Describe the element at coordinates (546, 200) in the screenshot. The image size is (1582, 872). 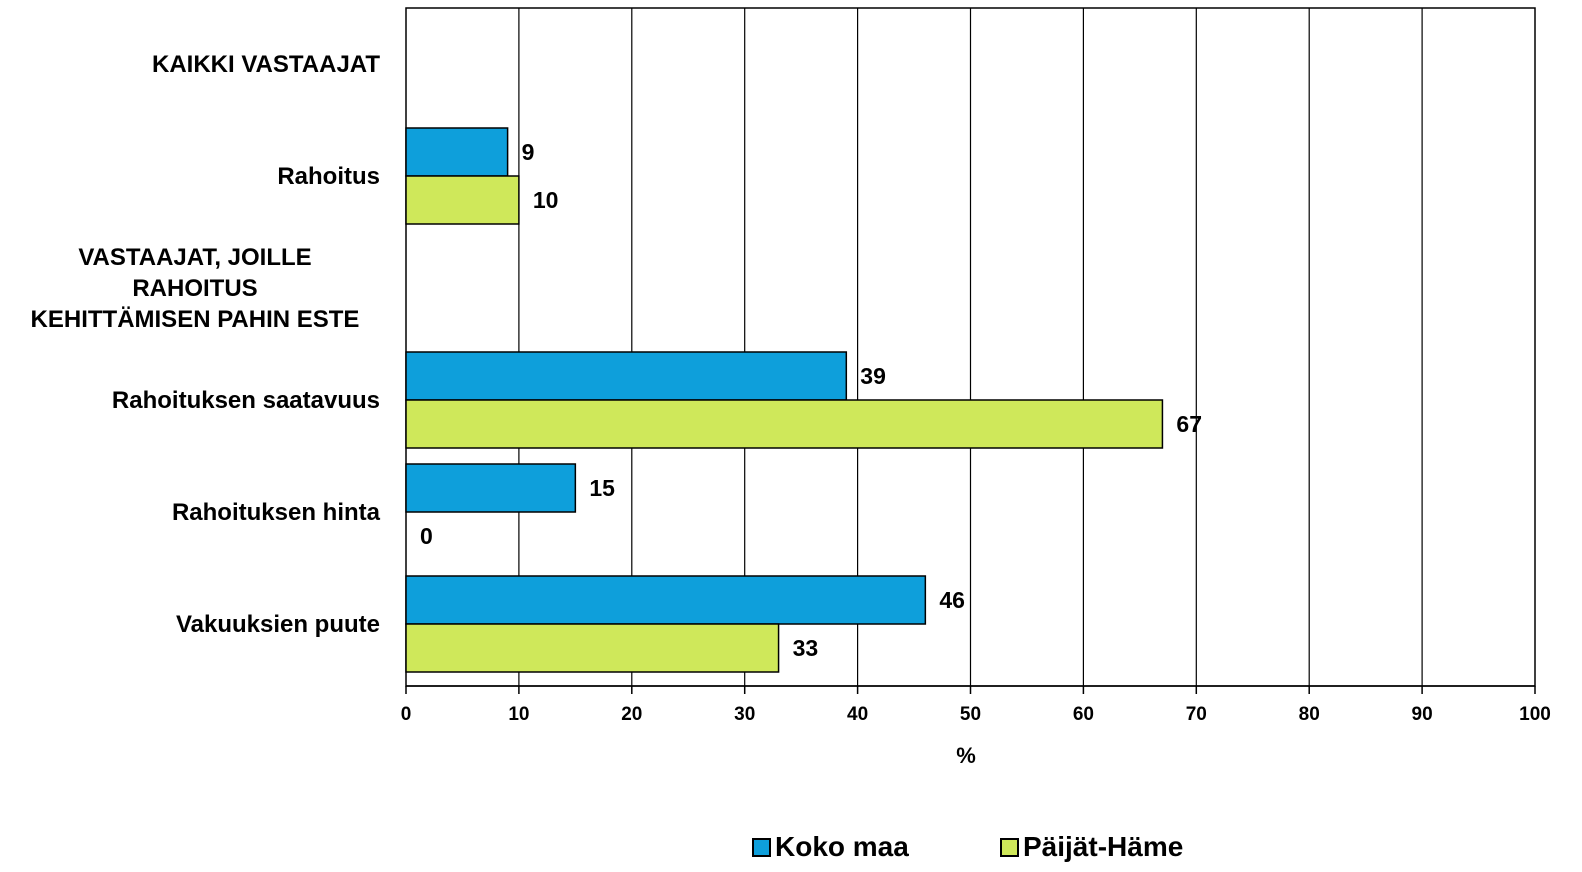
I see `data-label-1-1: 10` at that location.